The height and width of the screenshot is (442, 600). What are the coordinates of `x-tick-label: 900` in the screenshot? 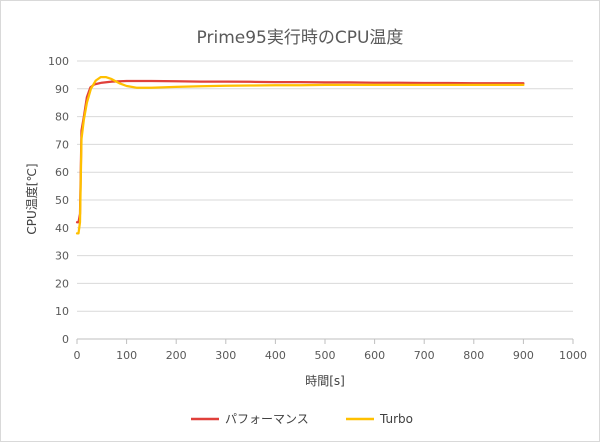 It's located at (523, 355).